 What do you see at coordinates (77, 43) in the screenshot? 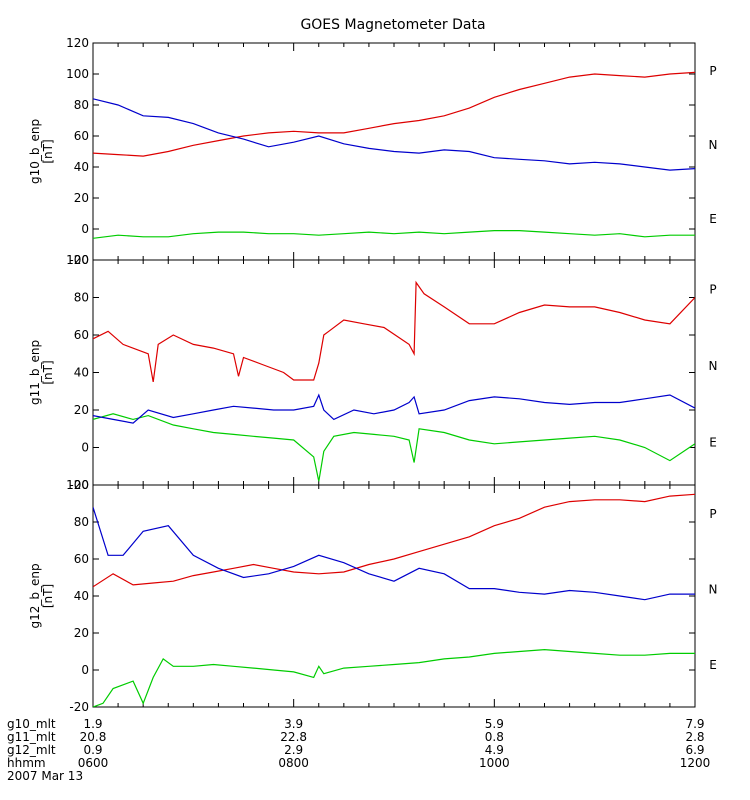
I see `y-tick-label: 120` at bounding box center [77, 43].